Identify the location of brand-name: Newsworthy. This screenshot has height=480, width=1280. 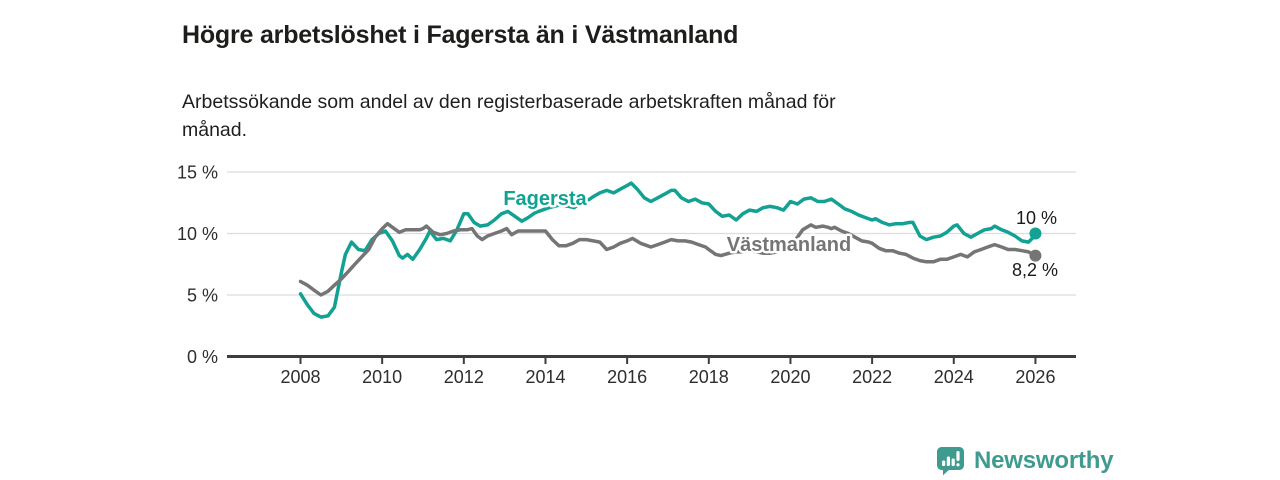
(1044, 460).